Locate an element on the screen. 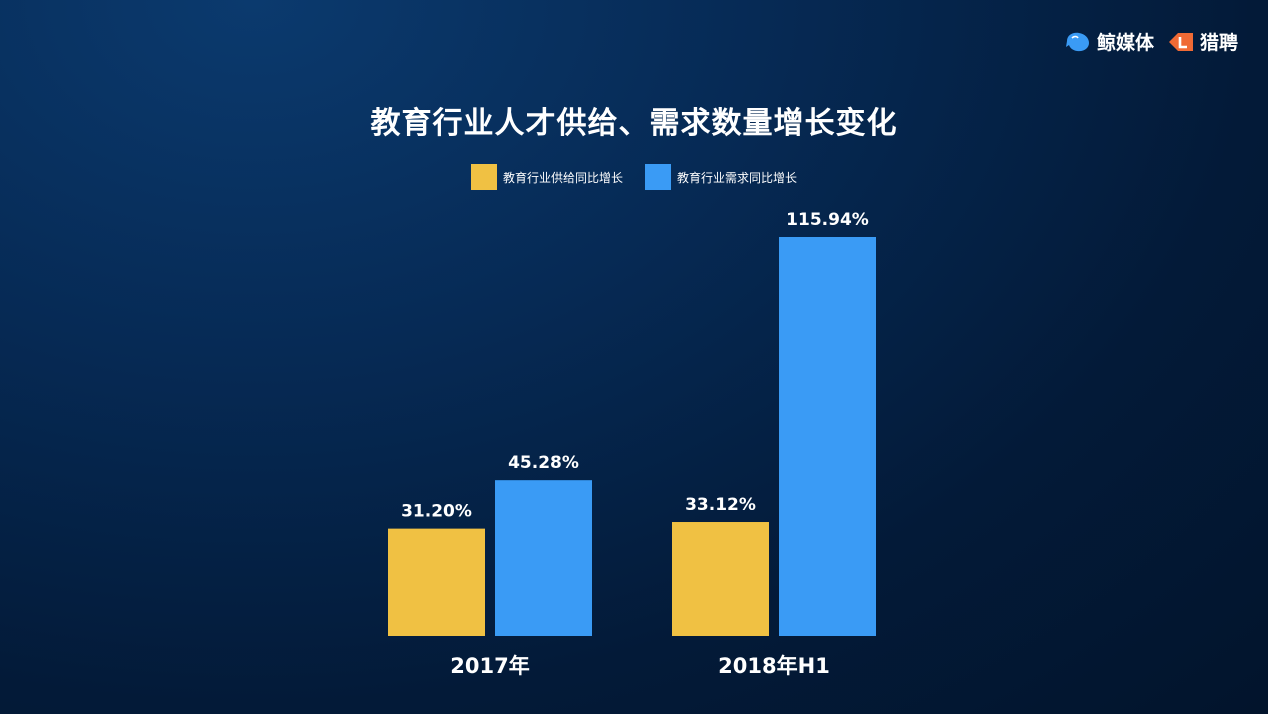 The image size is (1268, 714). brand-jingmeiti-label: 鲸媒体 is located at coordinates (1125, 43).